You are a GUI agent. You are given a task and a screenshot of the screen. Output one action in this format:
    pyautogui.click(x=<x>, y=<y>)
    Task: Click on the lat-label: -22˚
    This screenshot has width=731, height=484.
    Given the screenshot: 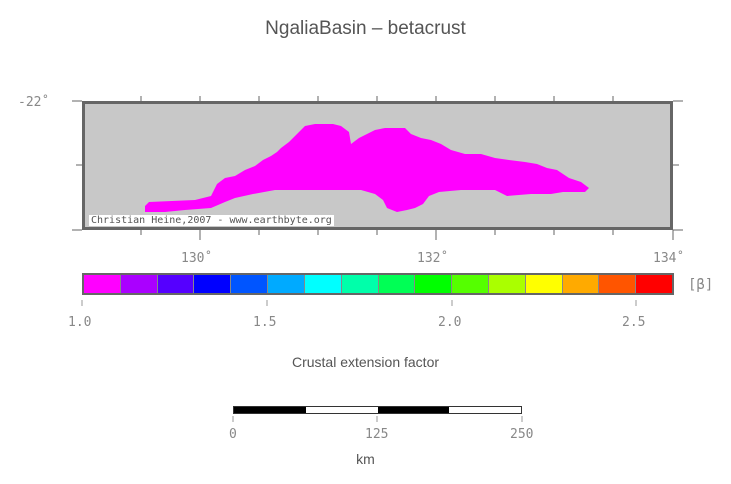 What is the action you would take?
    pyautogui.click(x=34, y=102)
    